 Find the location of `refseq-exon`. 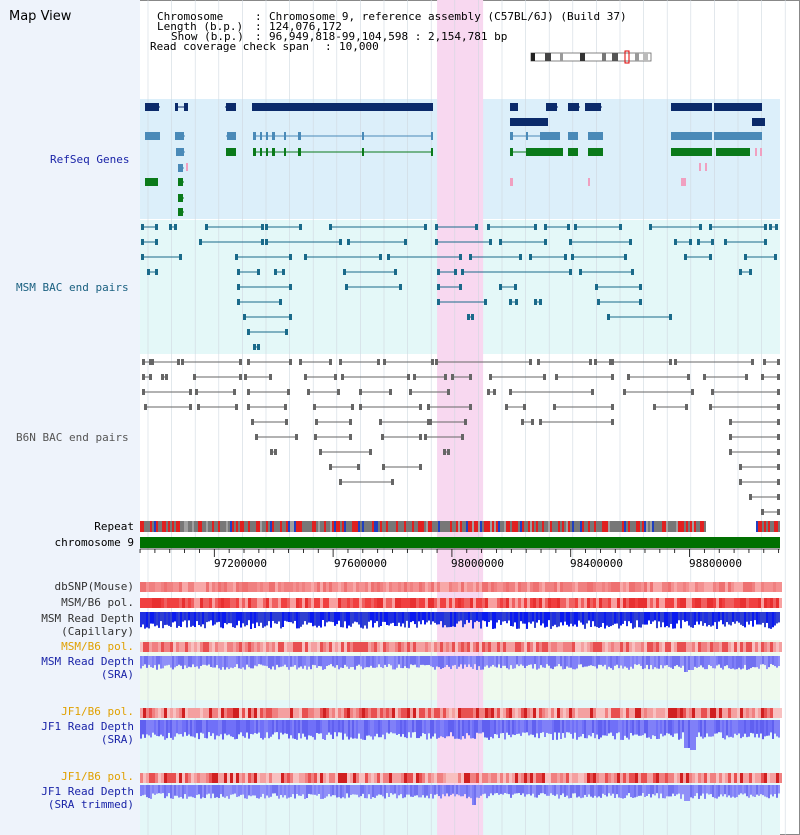

refseq-exon is located at coordinates (186, 107).